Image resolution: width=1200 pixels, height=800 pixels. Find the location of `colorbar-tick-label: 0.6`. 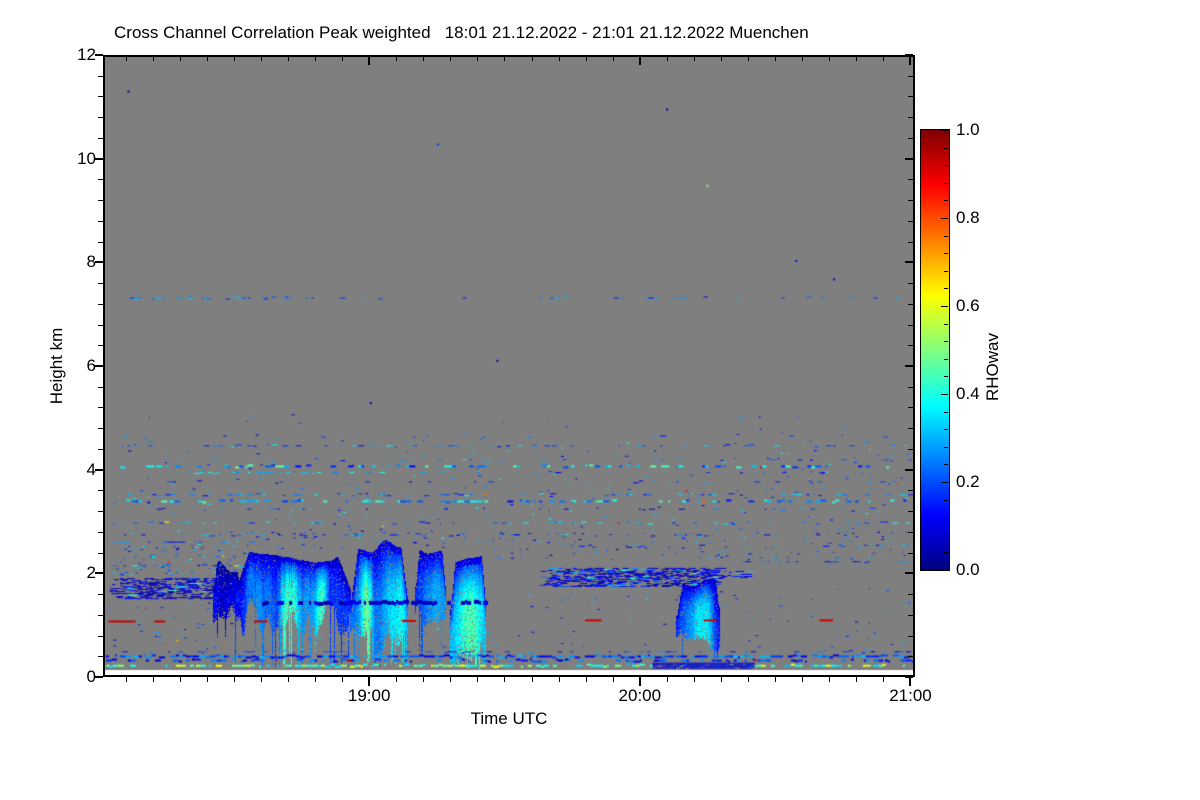

colorbar-tick-label: 0.6 is located at coordinates (968, 305).